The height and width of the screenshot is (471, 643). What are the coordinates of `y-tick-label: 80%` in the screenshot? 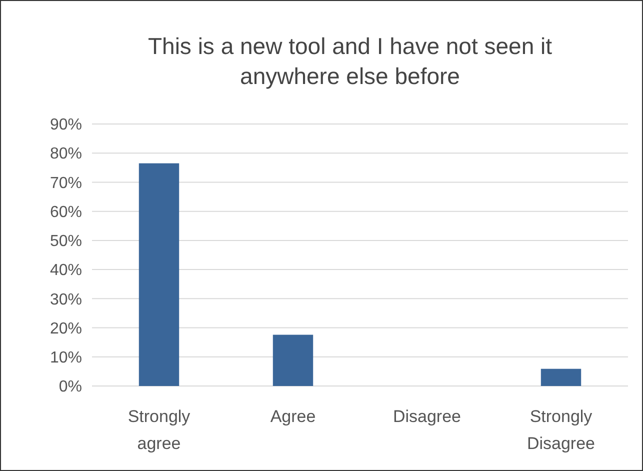 It's located at (66, 154).